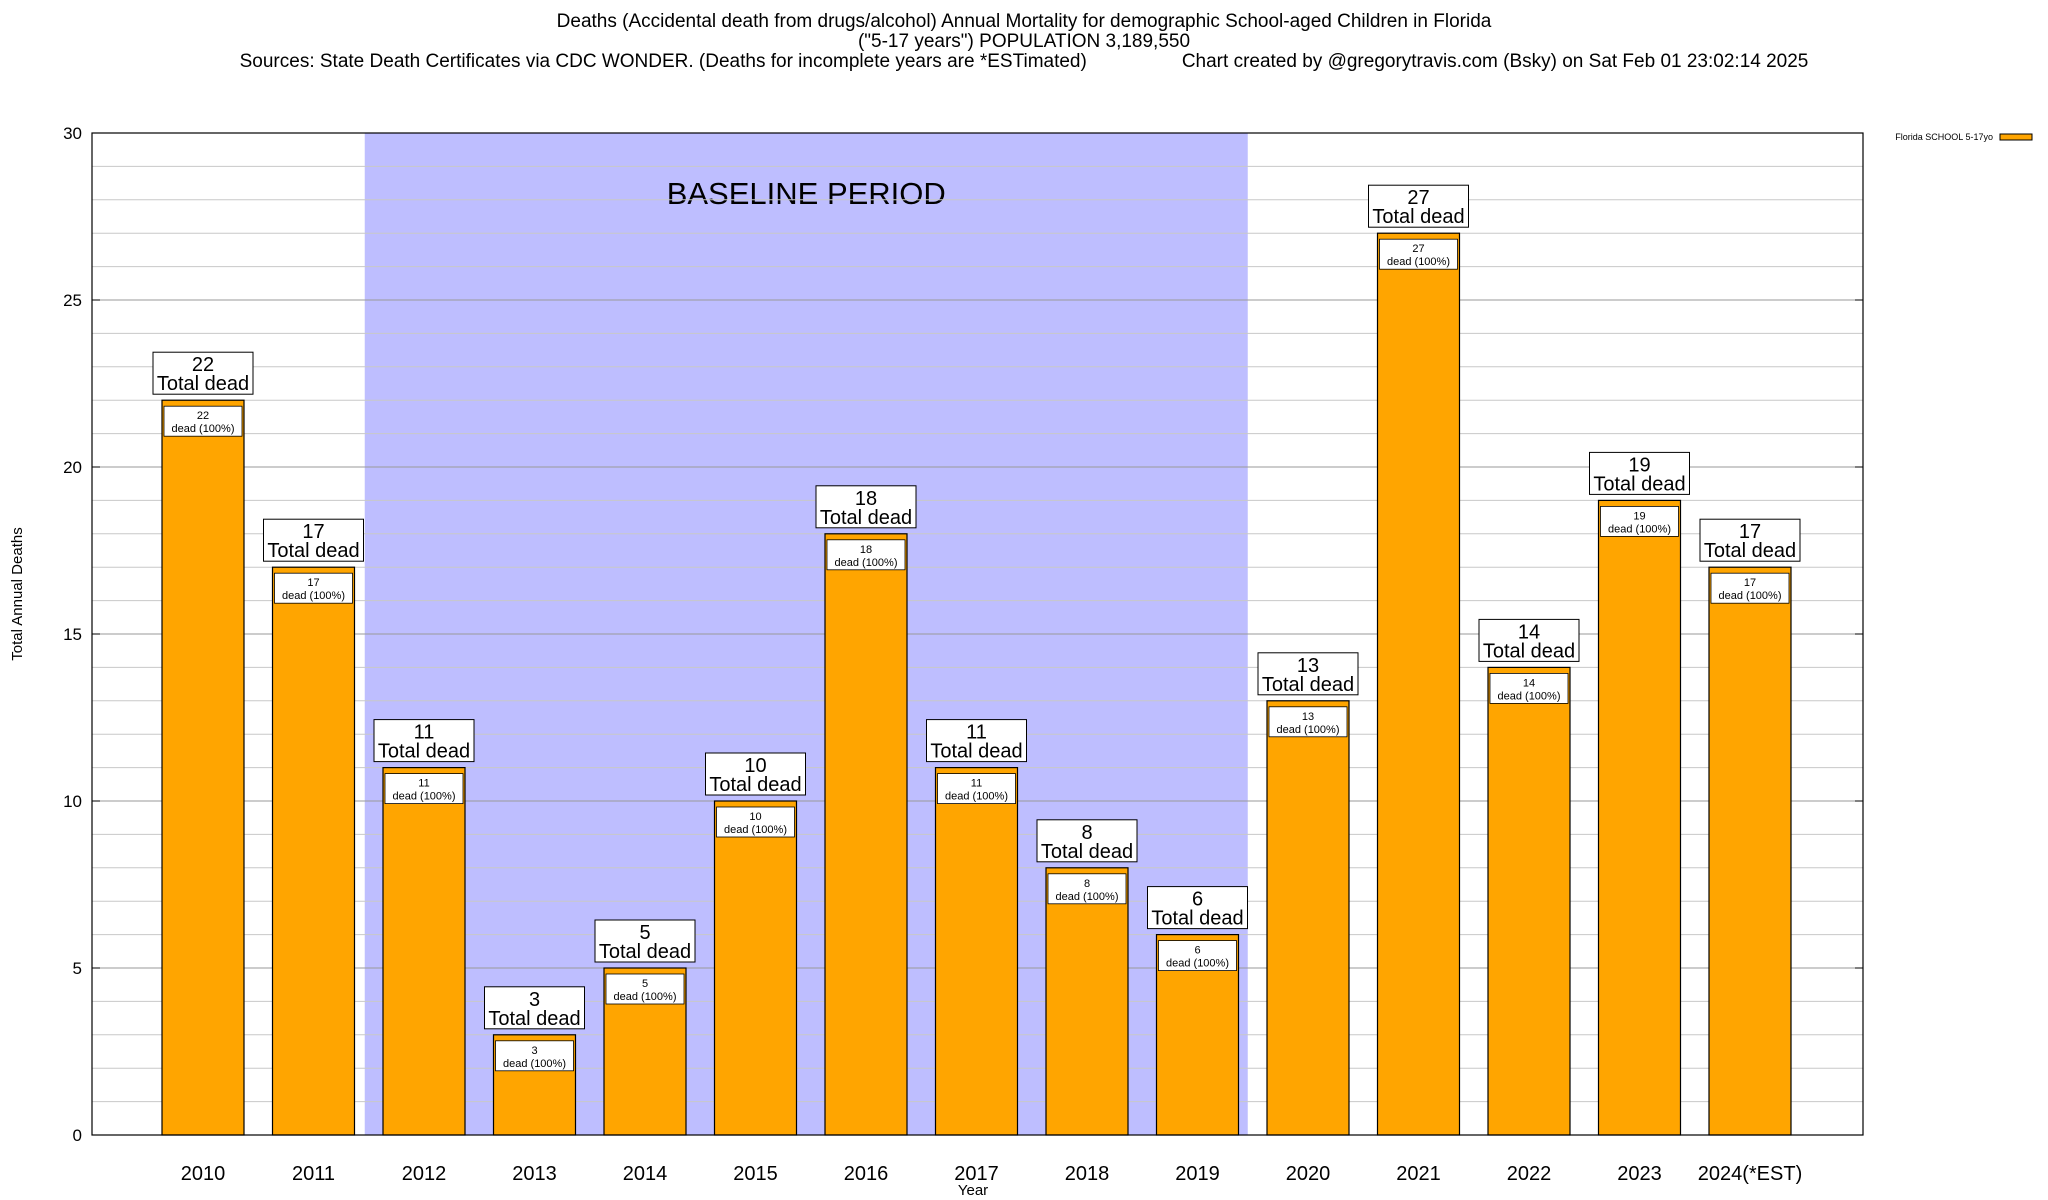 The width and height of the screenshot is (2048, 1200). Describe the element at coordinates (72, 300) in the screenshot. I see `y-tick-label: 25` at that location.